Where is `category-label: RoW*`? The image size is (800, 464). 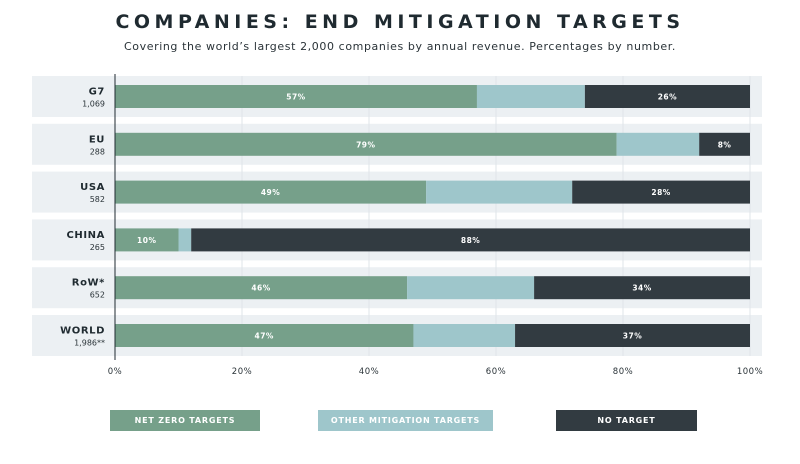 category-label: RoW* is located at coordinates (88, 283).